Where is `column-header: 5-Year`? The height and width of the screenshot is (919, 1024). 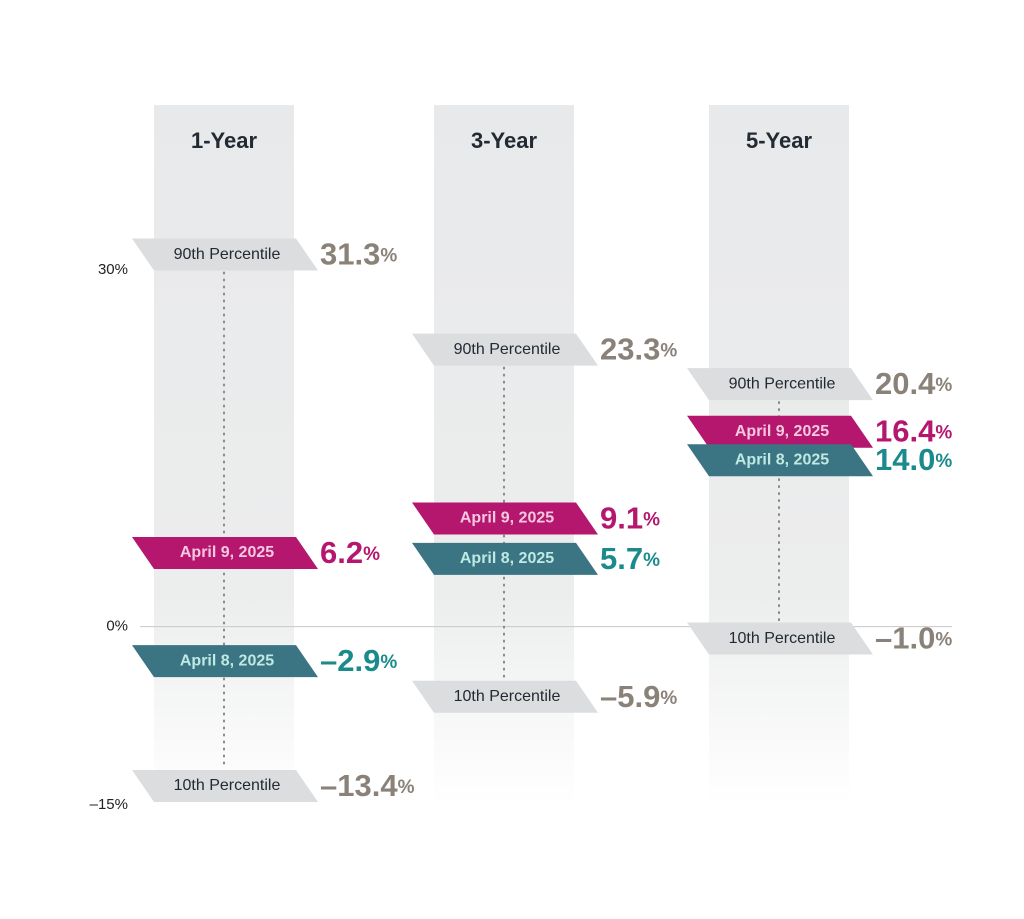
column-header: 5-Year is located at coordinates (779, 140).